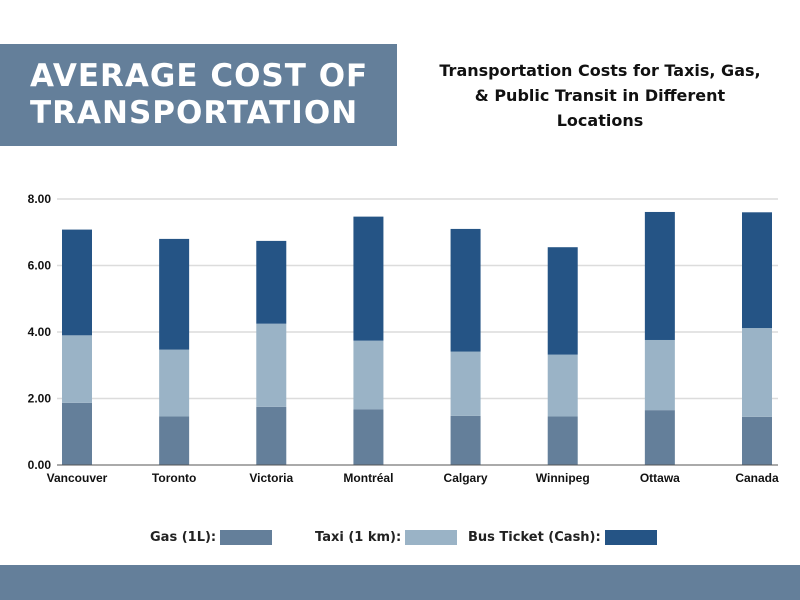  Describe the element at coordinates (40, 332) in the screenshot. I see `y-tick-label: 4.00` at that location.